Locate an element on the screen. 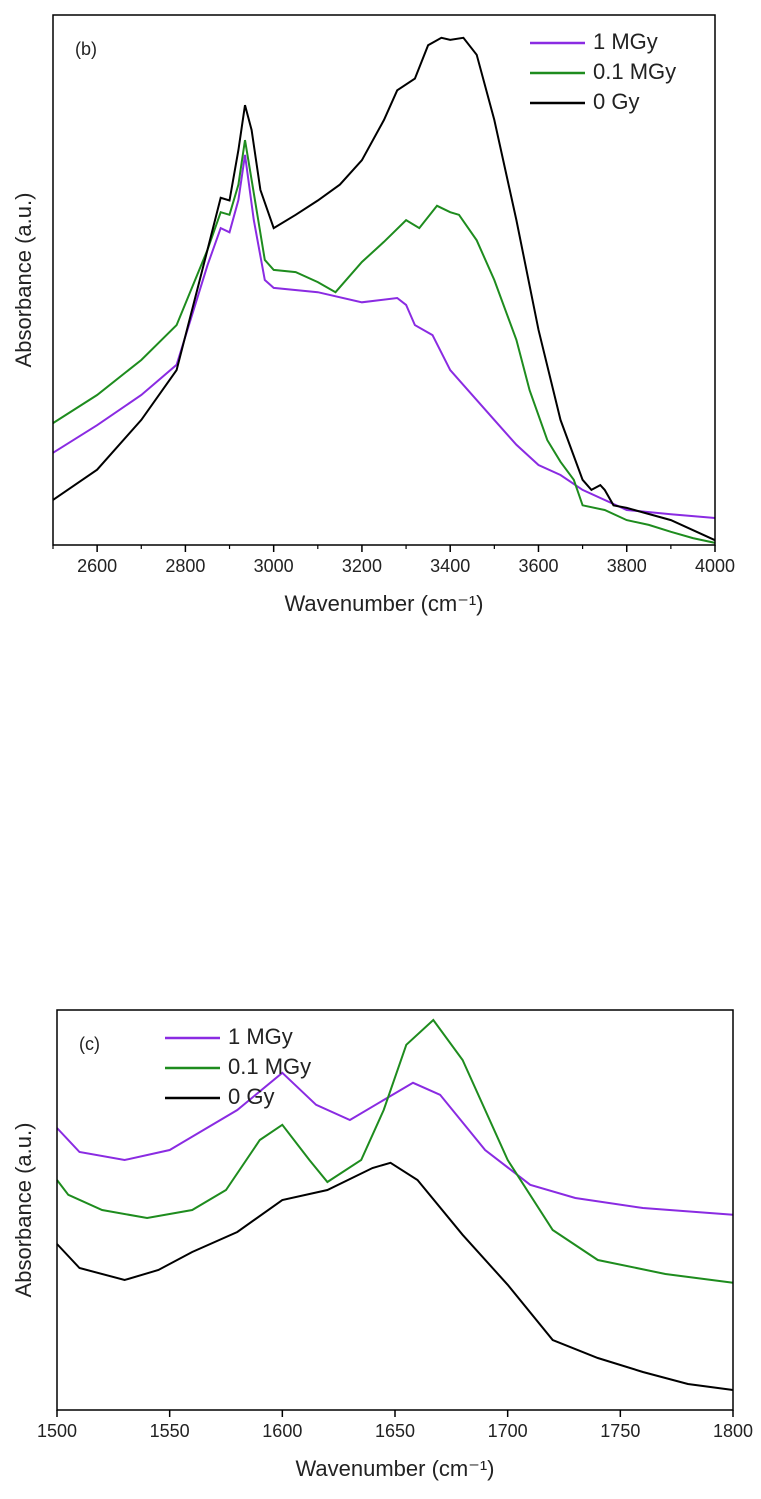 This screenshot has height=1499, width=761. x-tick-label: 1550 is located at coordinates (170, 1431).